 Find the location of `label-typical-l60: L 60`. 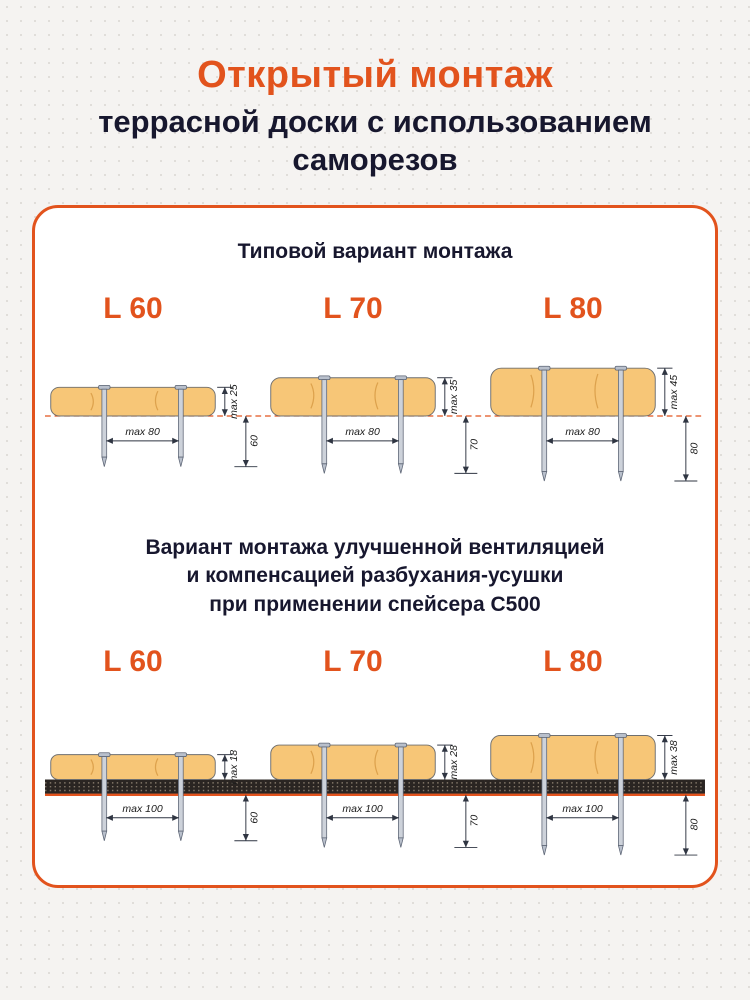

label-typical-l60: L 60 is located at coordinates (133, 308).